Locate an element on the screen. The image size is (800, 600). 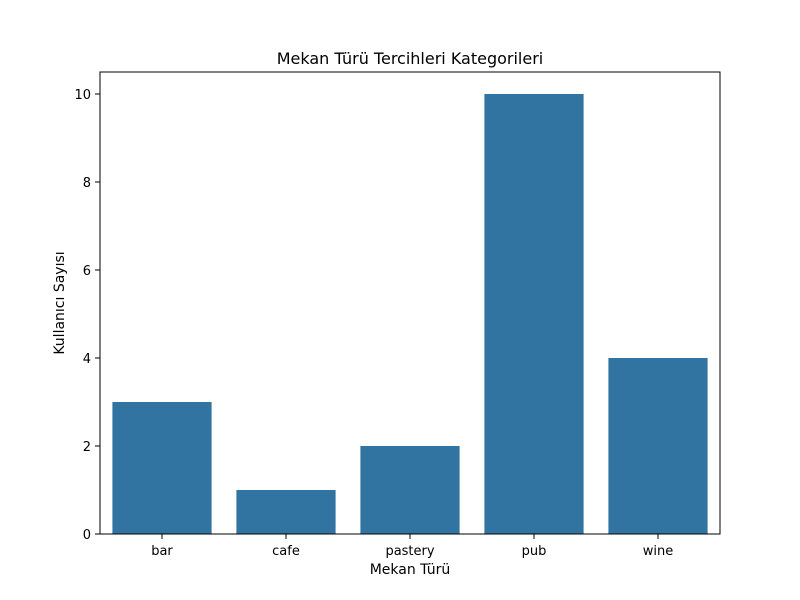
x-tick-label: pastery is located at coordinates (409, 551).